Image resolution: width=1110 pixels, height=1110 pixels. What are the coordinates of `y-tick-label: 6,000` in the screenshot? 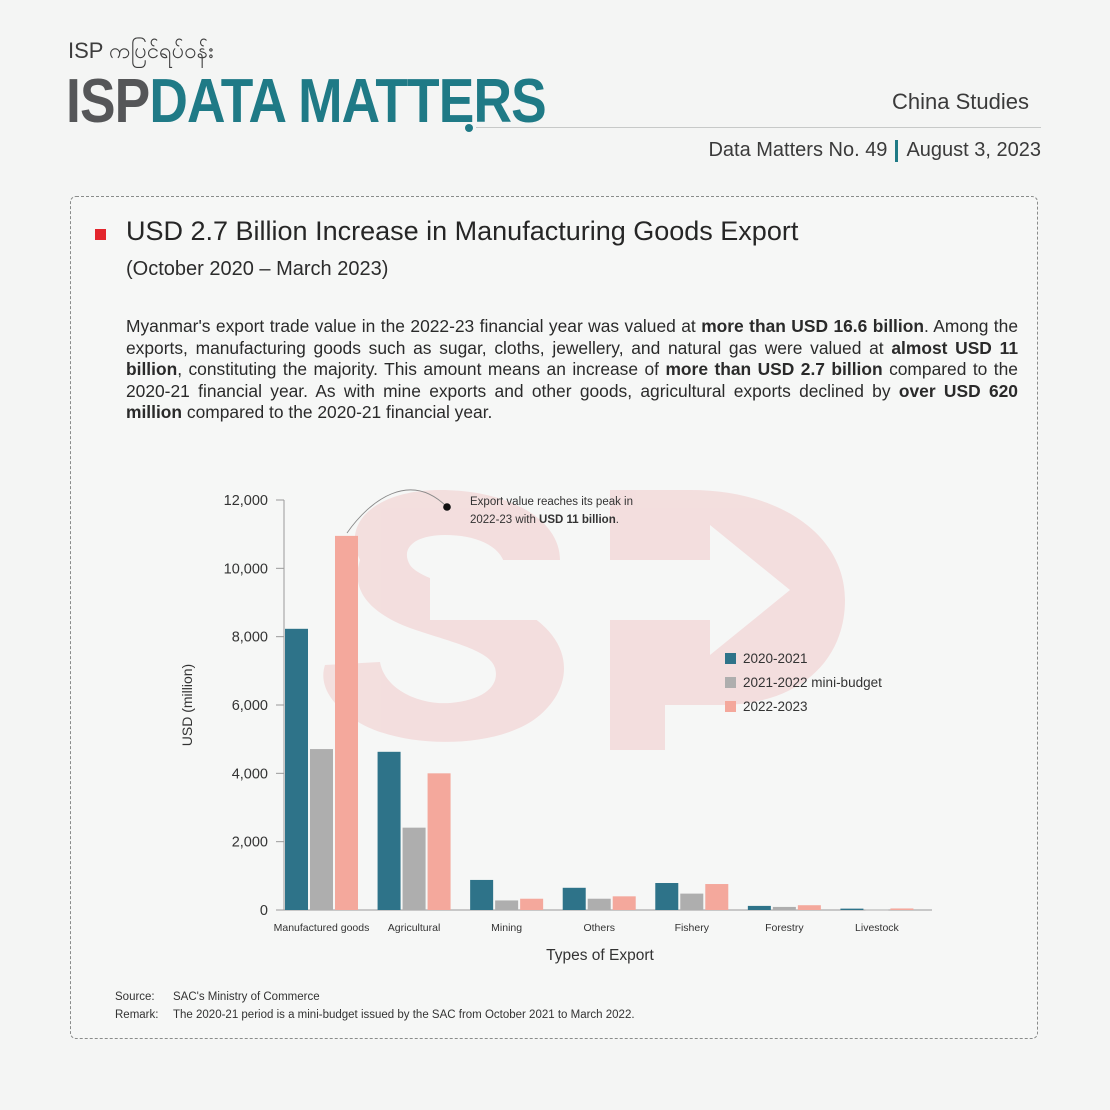 It's located at (250, 706).